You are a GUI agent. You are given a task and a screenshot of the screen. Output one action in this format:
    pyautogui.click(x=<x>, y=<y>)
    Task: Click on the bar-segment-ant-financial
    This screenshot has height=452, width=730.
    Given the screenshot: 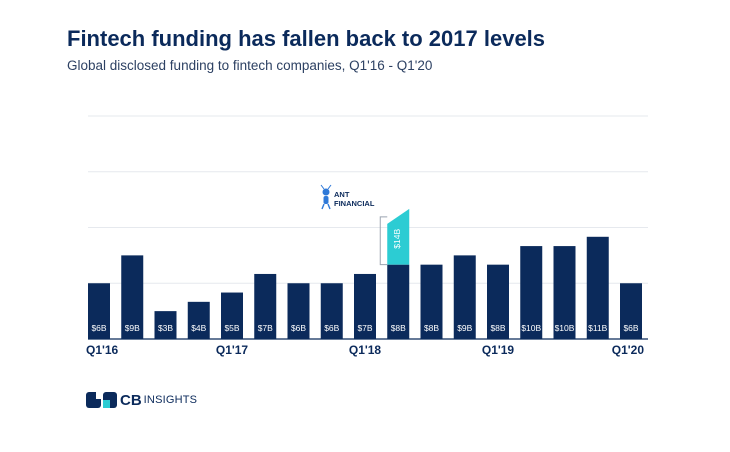 What is the action you would take?
    pyautogui.click(x=398, y=236)
    